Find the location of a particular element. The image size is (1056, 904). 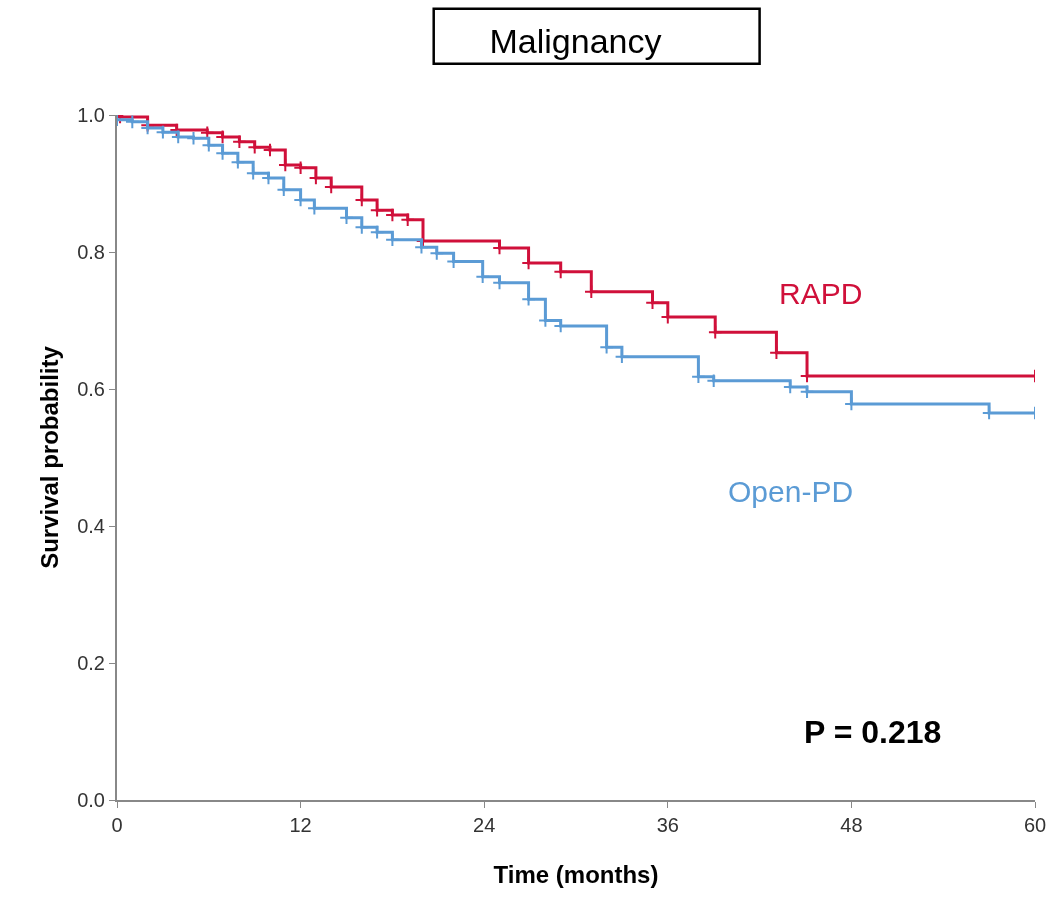

y-tick-label: 1.0 is located at coordinates (91, 115).